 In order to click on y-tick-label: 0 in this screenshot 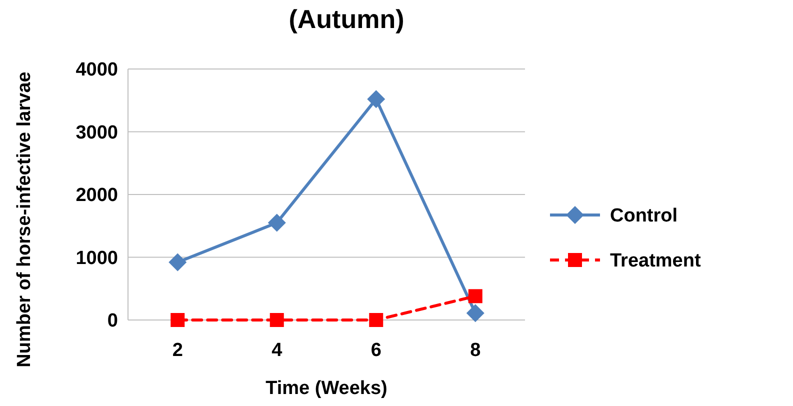, I will do `click(112, 321)`.